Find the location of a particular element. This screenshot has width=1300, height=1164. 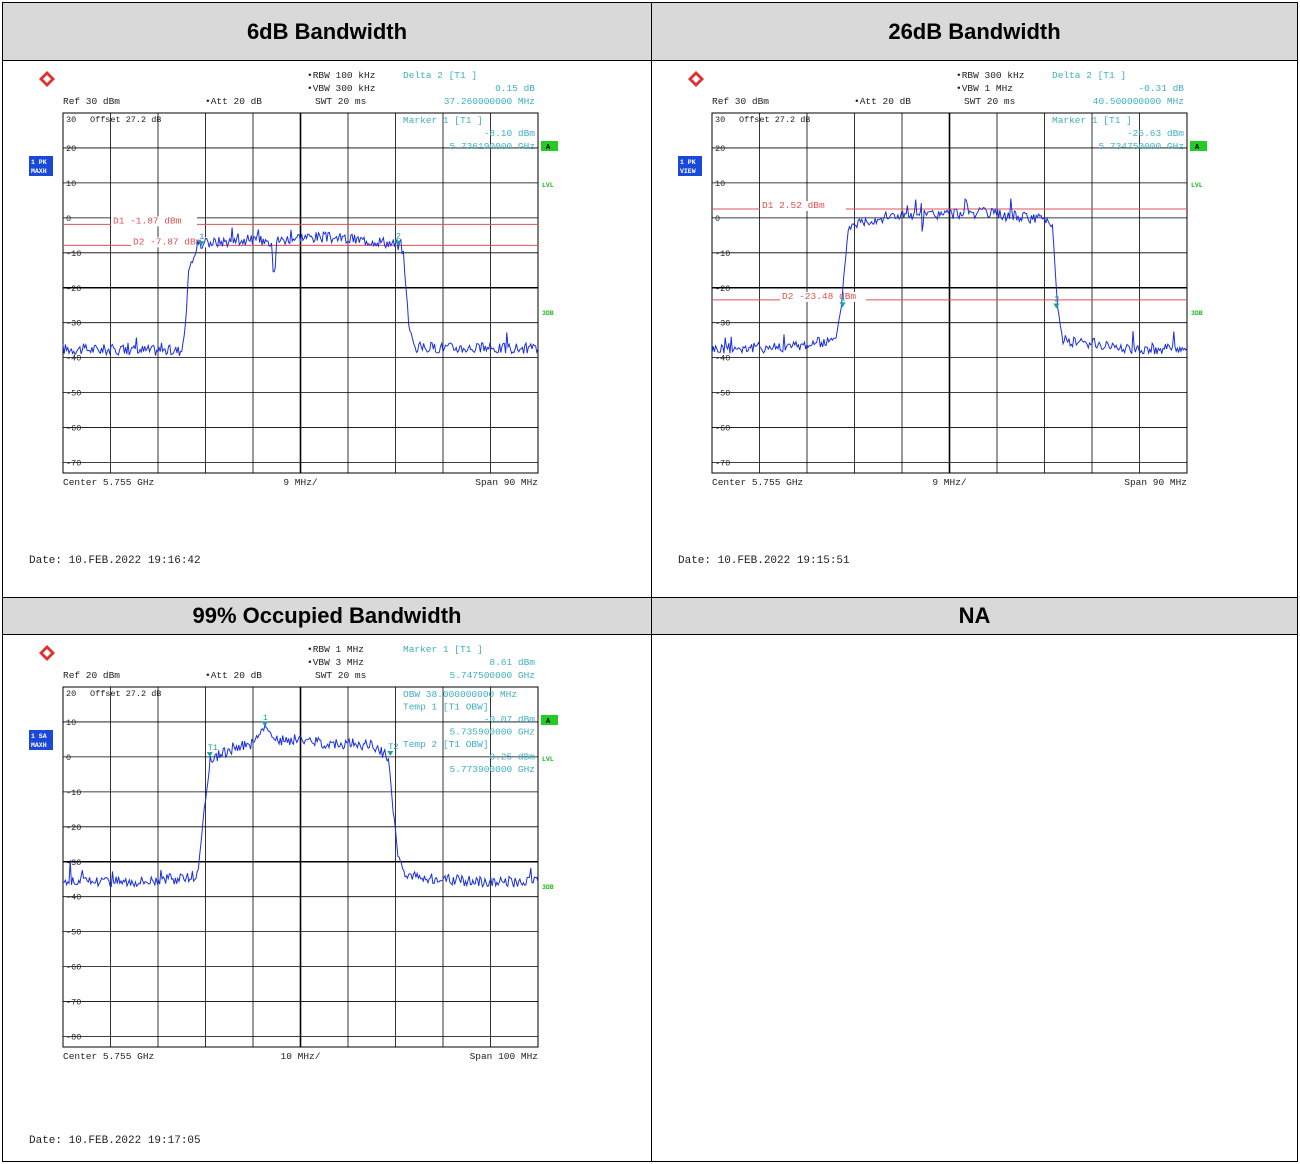

trace-mode-line1: 1 SA is located at coordinates (39, 736).